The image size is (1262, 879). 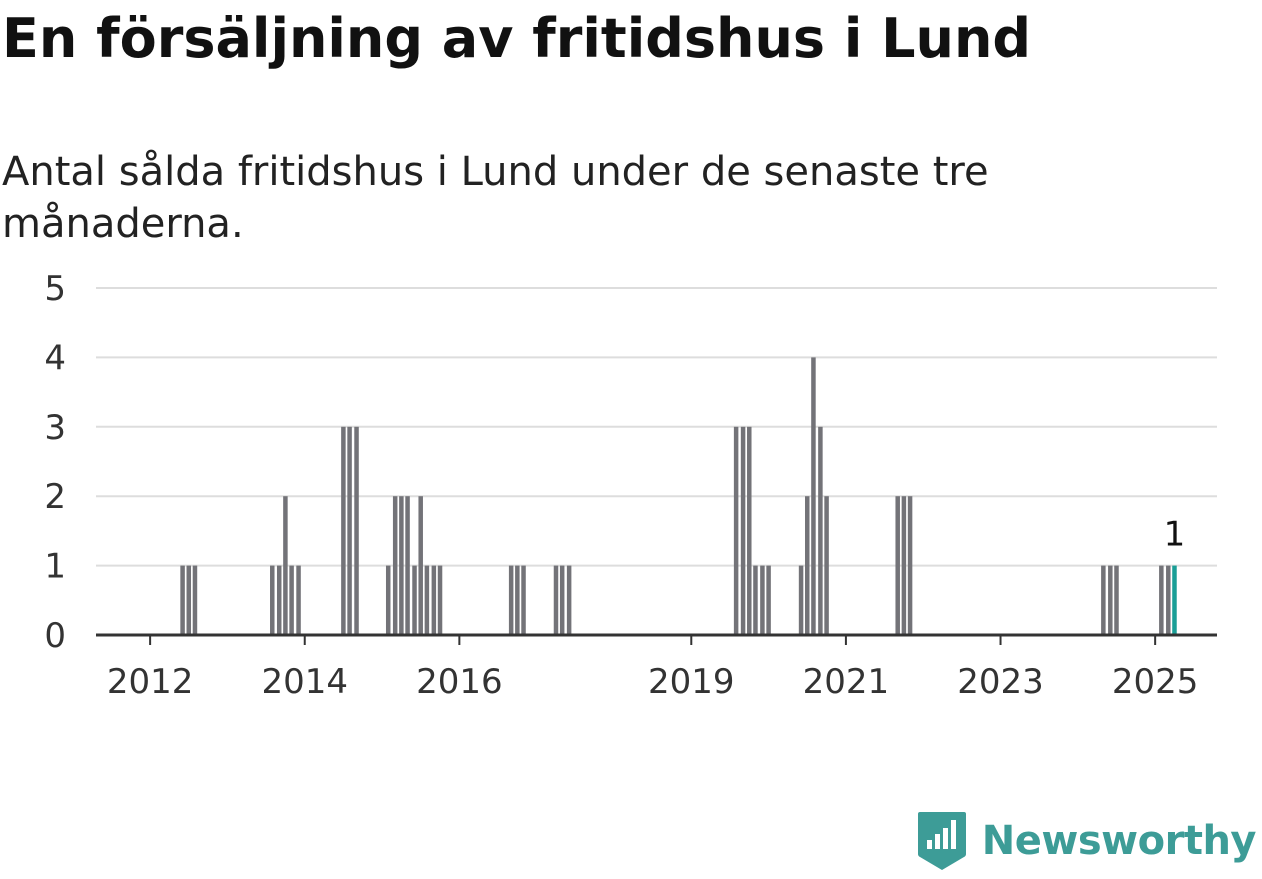 I want to click on data-label: 1, so click(x=1175, y=535).